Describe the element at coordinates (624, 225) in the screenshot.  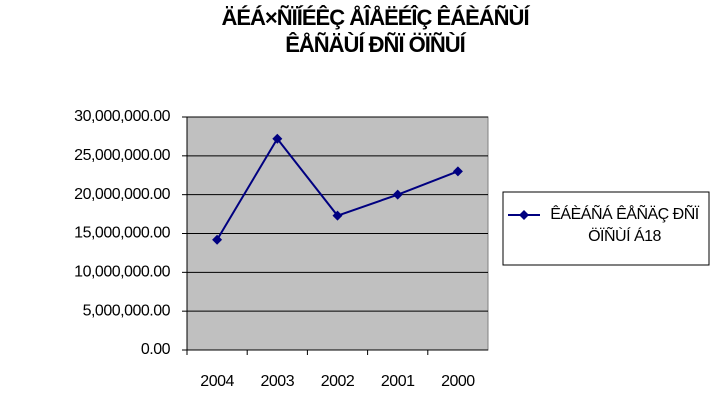
I see `legend-label: ÊÁÈÁÑÁ ÊÅÑÄÇ ÐÑÏ ÖÏÑÙÍ Á18` at that location.